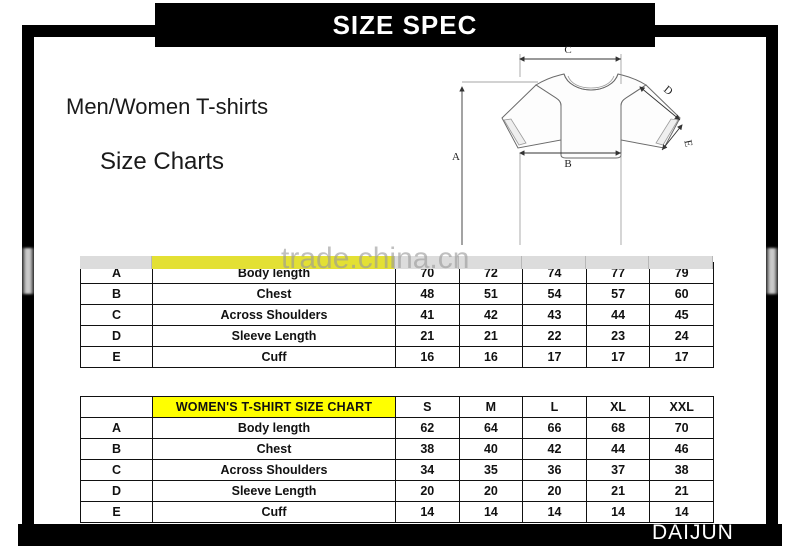 The image size is (800, 549). I want to click on row-value: 60, so click(681, 294).